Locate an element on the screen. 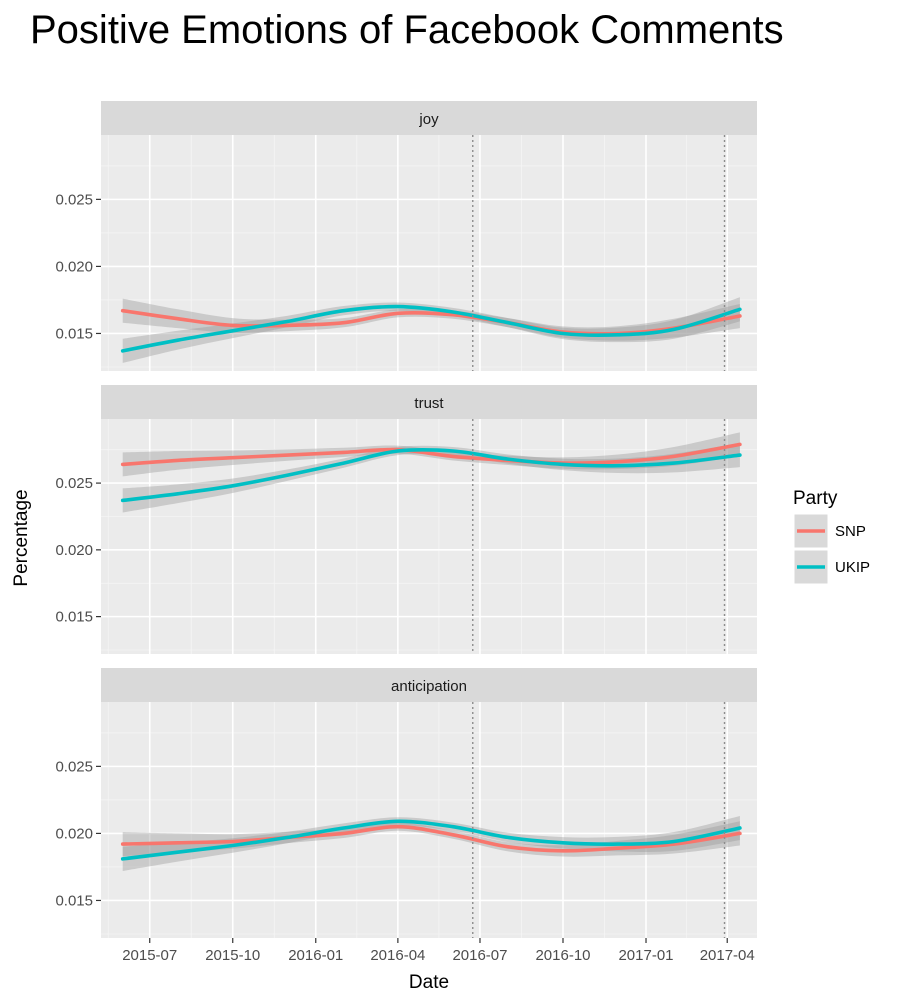 The width and height of the screenshot is (900, 1000). x-tick-label: 2016-07 is located at coordinates (479, 955).